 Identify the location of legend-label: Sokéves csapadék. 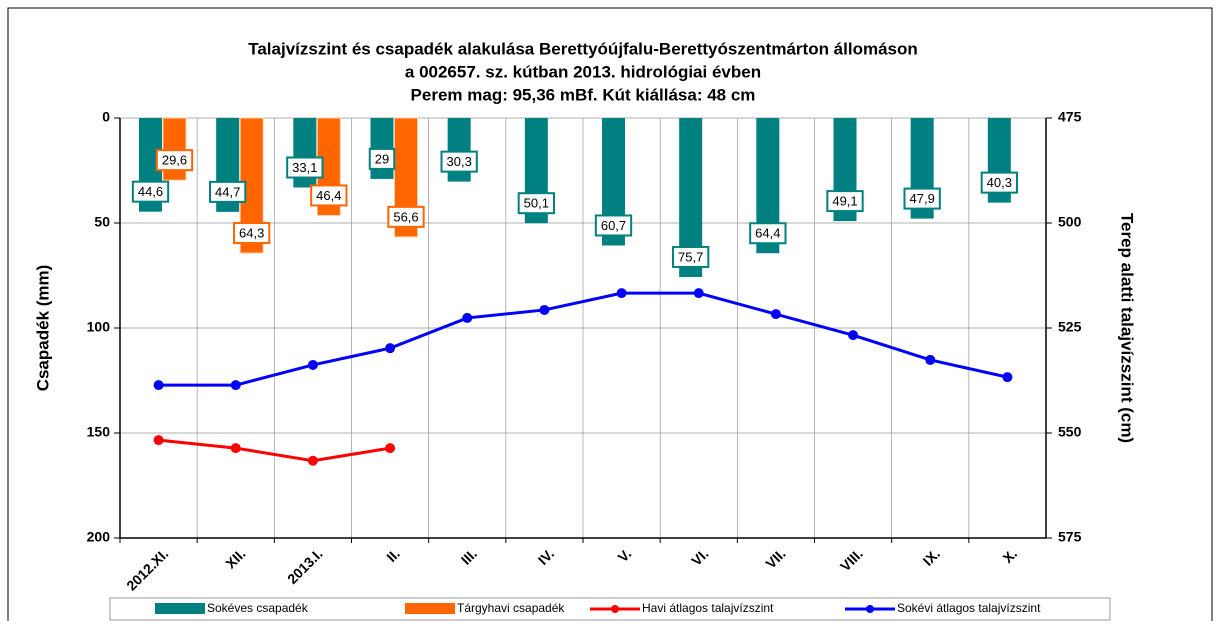
(258, 608).